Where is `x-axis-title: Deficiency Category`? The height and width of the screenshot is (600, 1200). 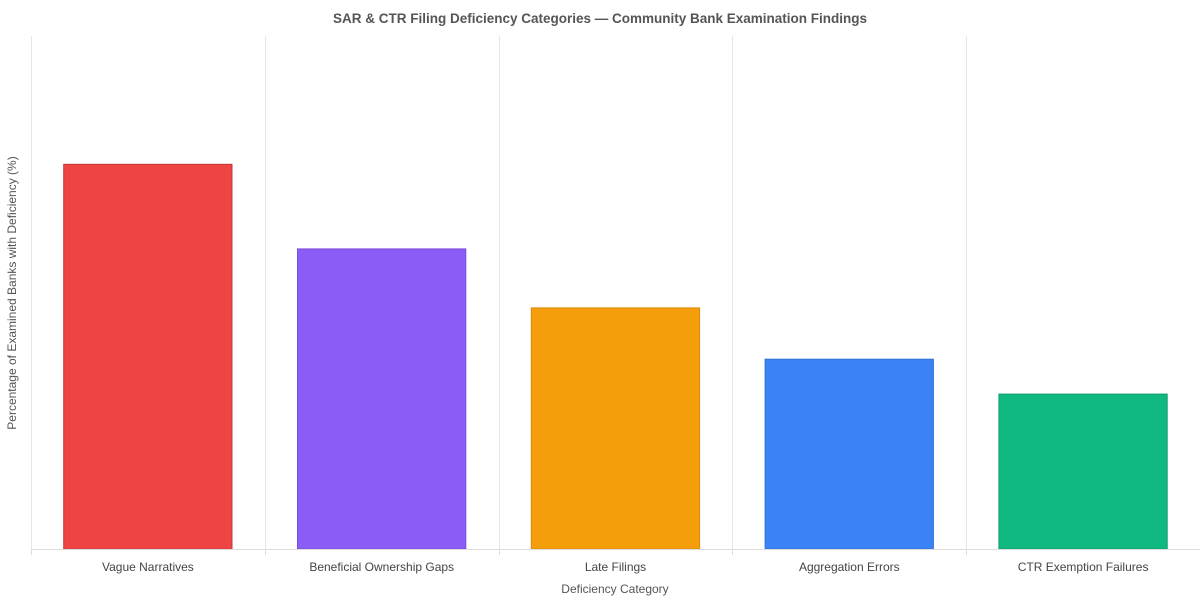
x-axis-title: Deficiency Category is located at coordinates (614, 589).